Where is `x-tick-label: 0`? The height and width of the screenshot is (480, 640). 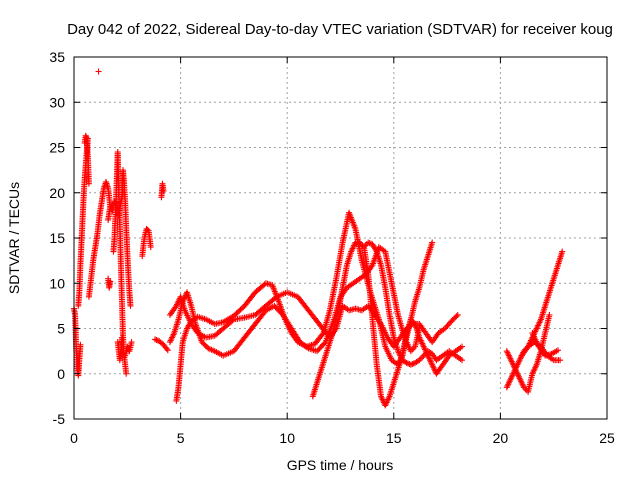
x-tick-label: 0 is located at coordinates (74, 438).